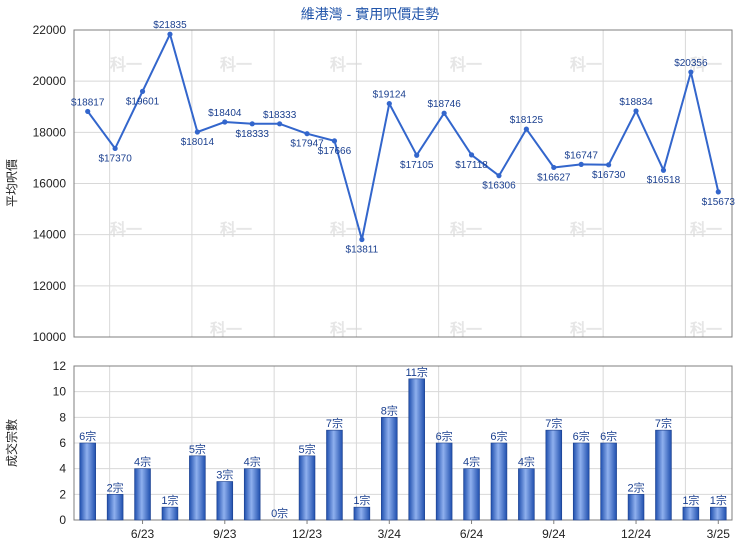 The width and height of the screenshot is (740, 550). Describe the element at coordinates (50, 132) in the screenshot. I see `price-tick-label: 18000` at that location.